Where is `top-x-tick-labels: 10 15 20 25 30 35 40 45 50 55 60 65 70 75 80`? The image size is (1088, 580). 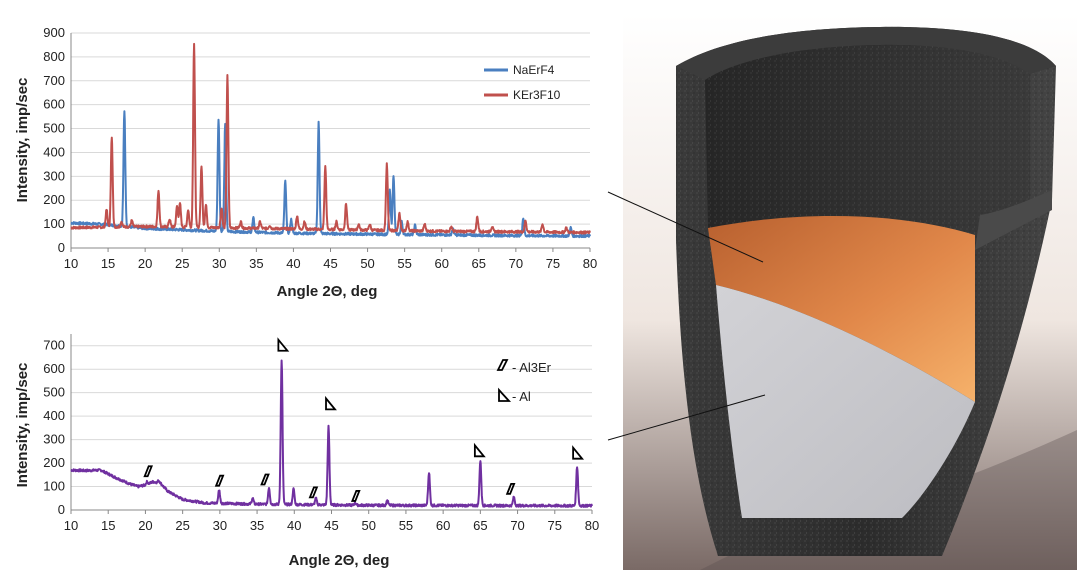 top-x-tick-labels: 10 15 20 25 30 35 40 45 50 55 60 65 70 75 80 is located at coordinates (330, 259).